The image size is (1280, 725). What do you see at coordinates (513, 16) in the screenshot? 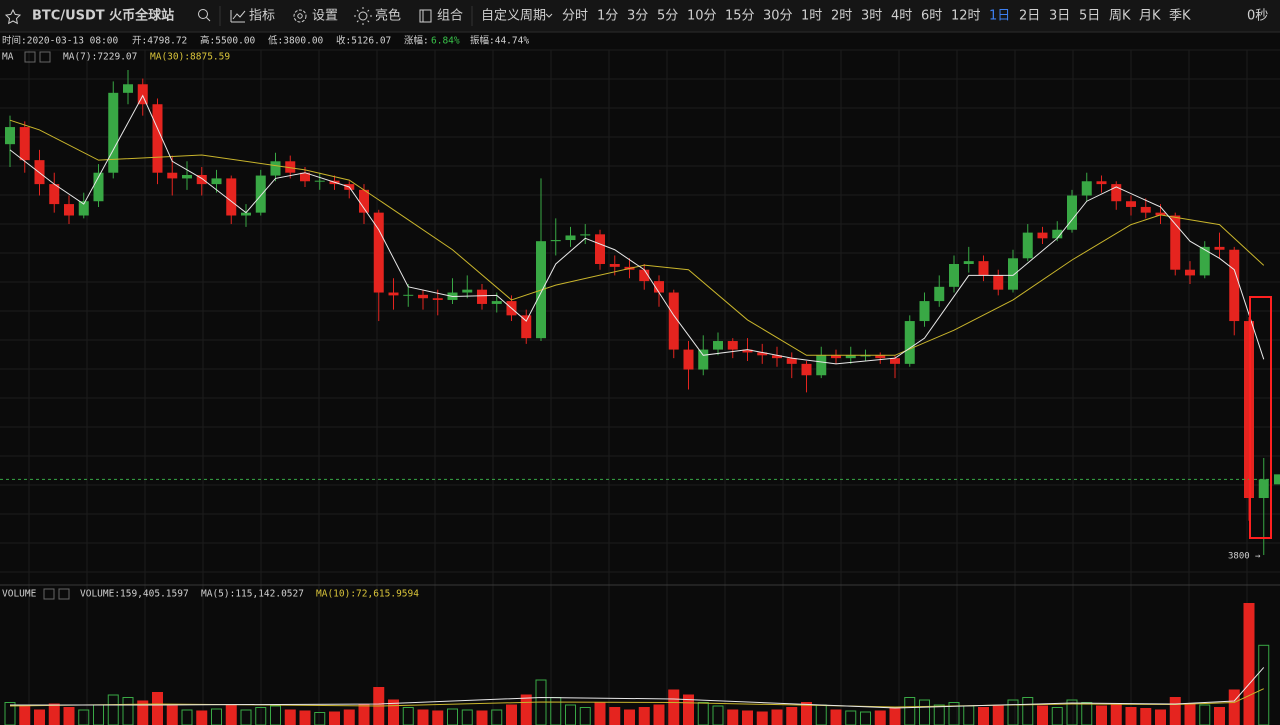
I see `custom-period: 自定义周期` at bounding box center [513, 16].